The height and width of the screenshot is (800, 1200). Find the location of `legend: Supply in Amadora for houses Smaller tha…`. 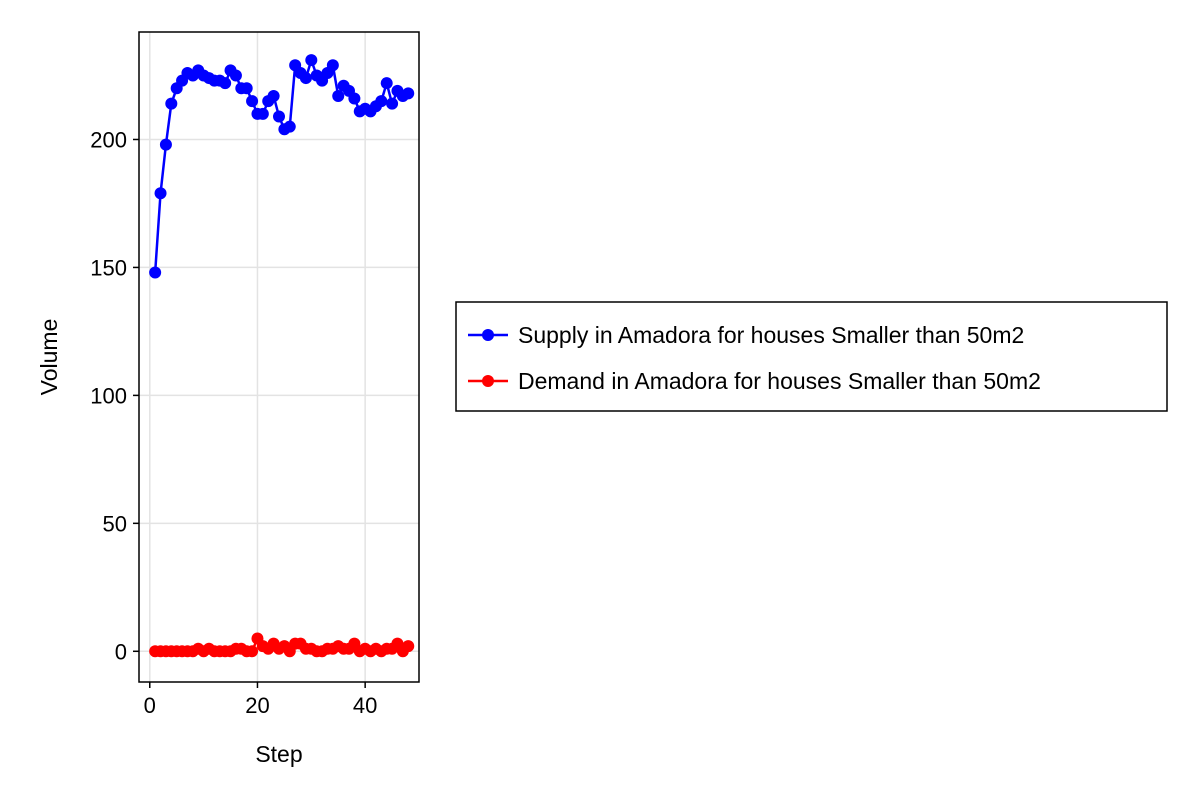

legend: Supply in Amadora for houses Smaller tha… is located at coordinates (811, 356).